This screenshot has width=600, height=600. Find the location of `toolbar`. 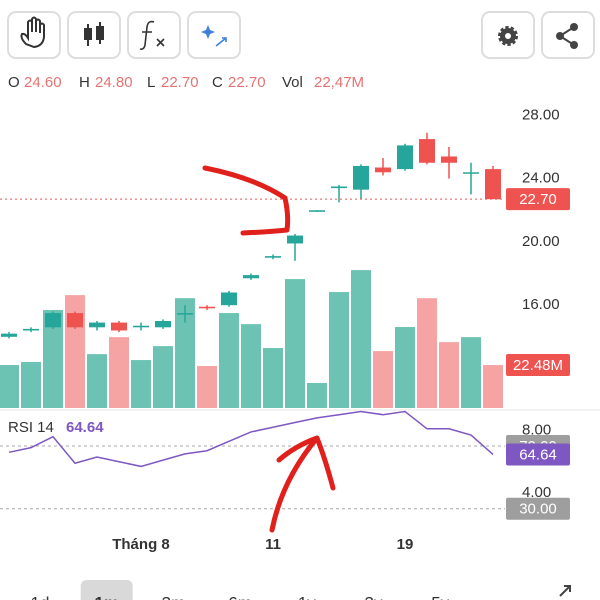

toolbar is located at coordinates (301, 35).